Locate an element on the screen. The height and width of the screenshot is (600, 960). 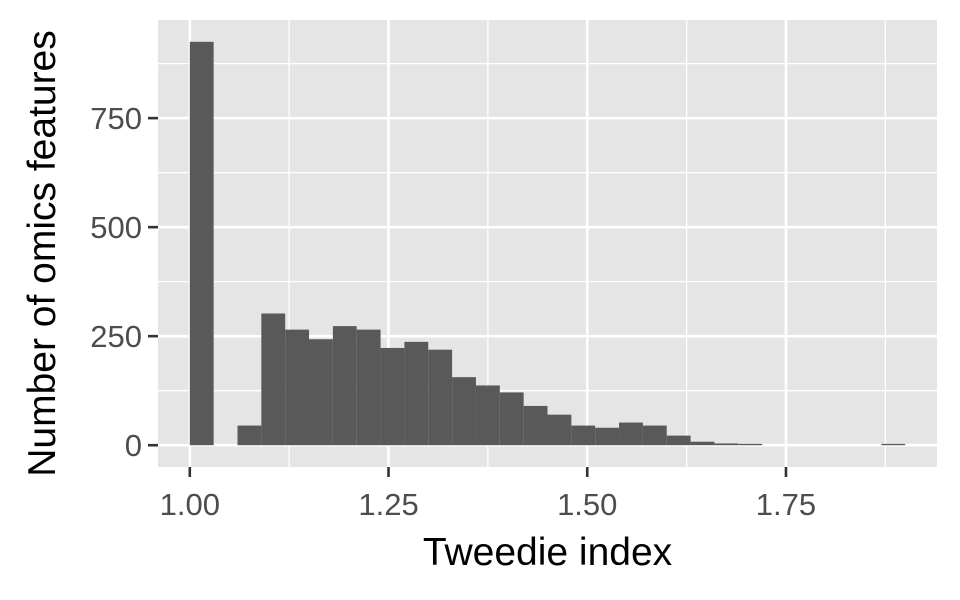
y-tick-label: 0 is located at coordinates (133, 445).